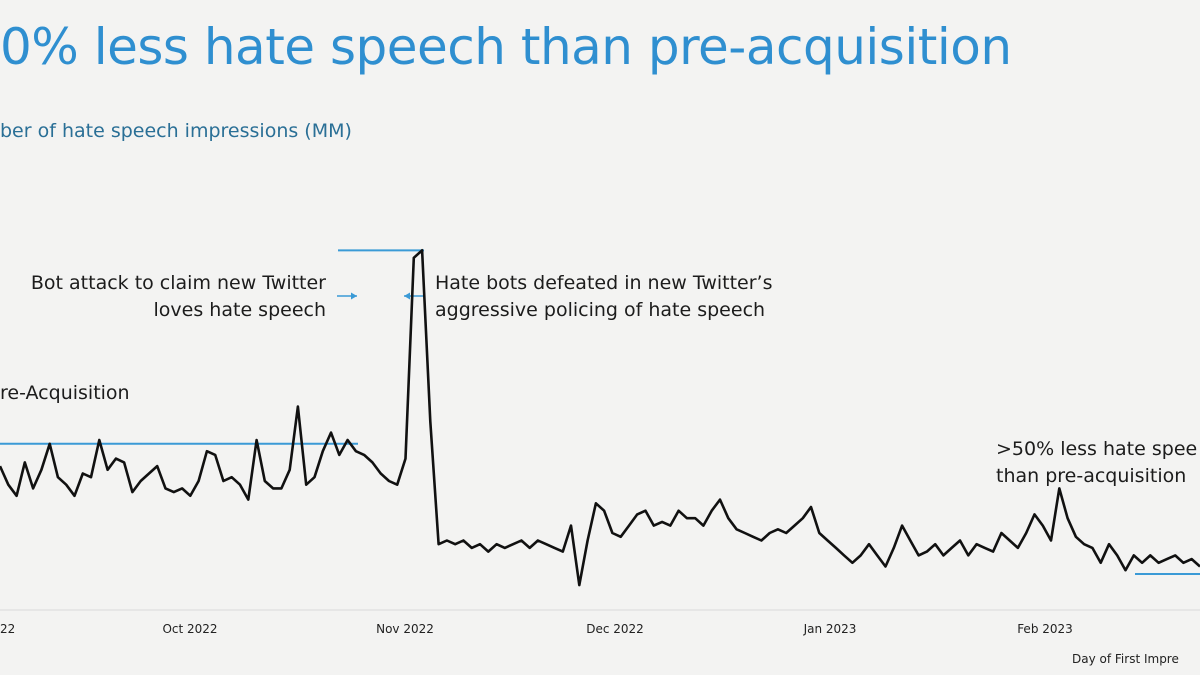 The width and height of the screenshot is (1200, 675). Describe the element at coordinates (830, 629) in the screenshot. I see `x-tick-label: Jan 2023` at that location.